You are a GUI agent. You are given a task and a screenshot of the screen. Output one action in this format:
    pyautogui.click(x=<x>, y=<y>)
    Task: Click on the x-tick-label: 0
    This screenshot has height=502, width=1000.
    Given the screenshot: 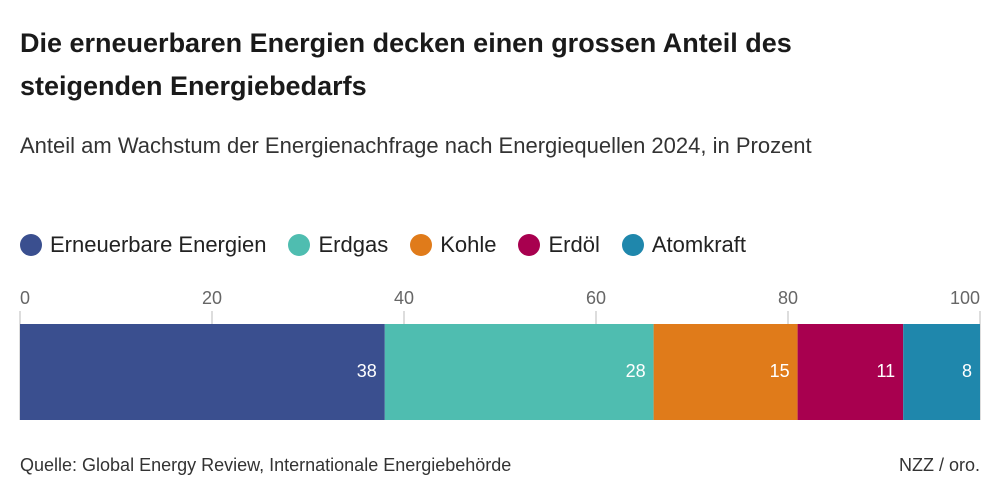 What is the action you would take?
    pyautogui.click(x=25, y=298)
    